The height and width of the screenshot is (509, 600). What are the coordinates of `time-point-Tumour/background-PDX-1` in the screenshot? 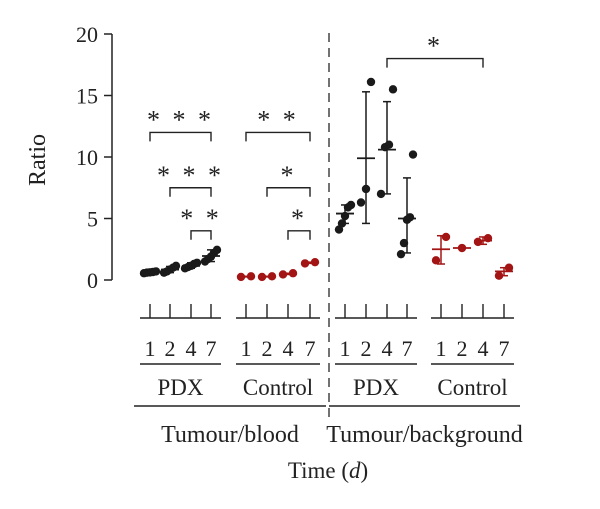 It's located at (345, 217).